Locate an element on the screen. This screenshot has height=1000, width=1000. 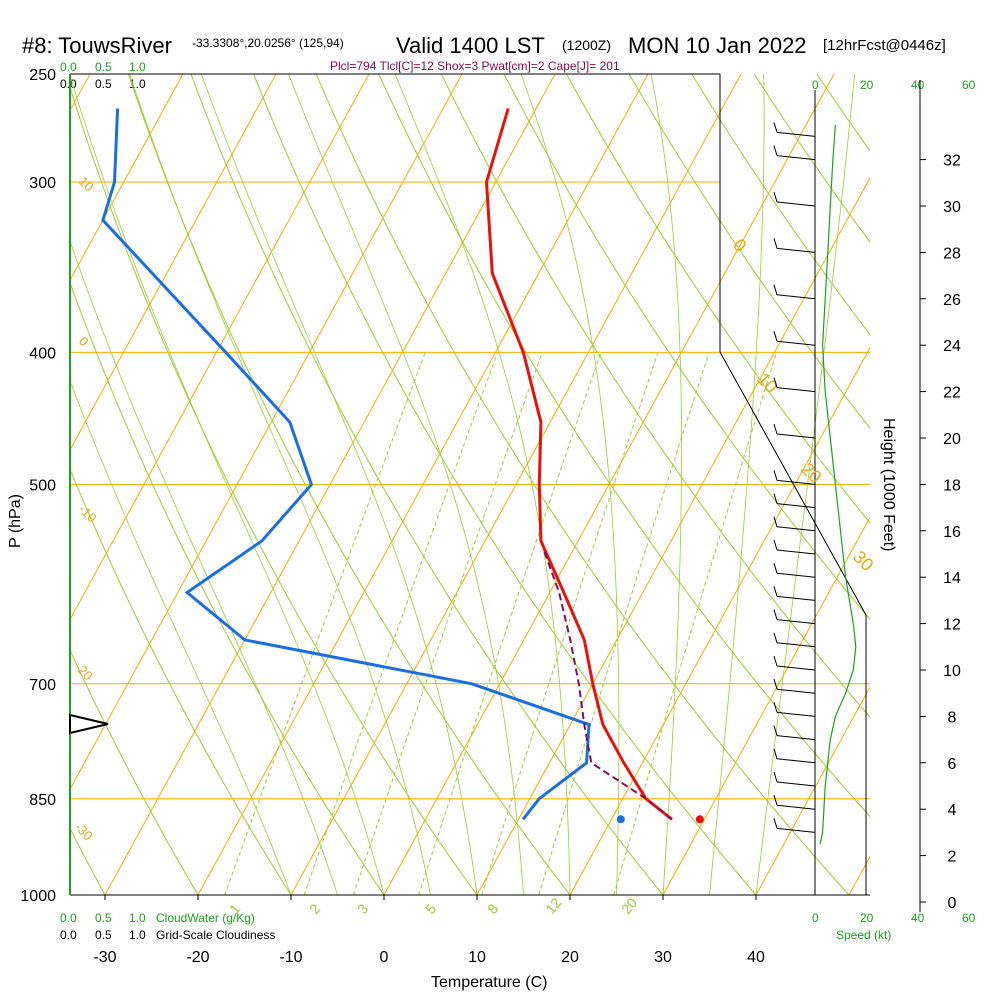
cloud-water-label: CloudWater (g/Kg) is located at coordinates (205, 918).